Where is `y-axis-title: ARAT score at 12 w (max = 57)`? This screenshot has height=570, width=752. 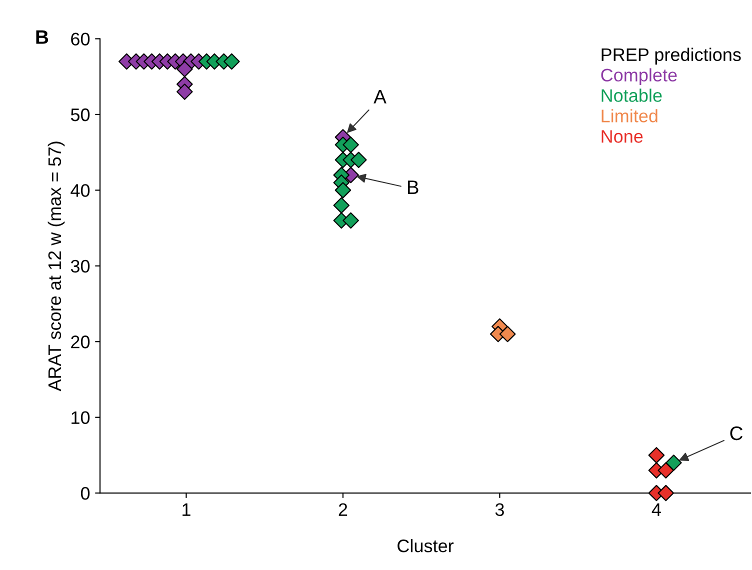
y-axis-title: ARAT score at 12 w (max = 57) is located at coordinates (56, 267).